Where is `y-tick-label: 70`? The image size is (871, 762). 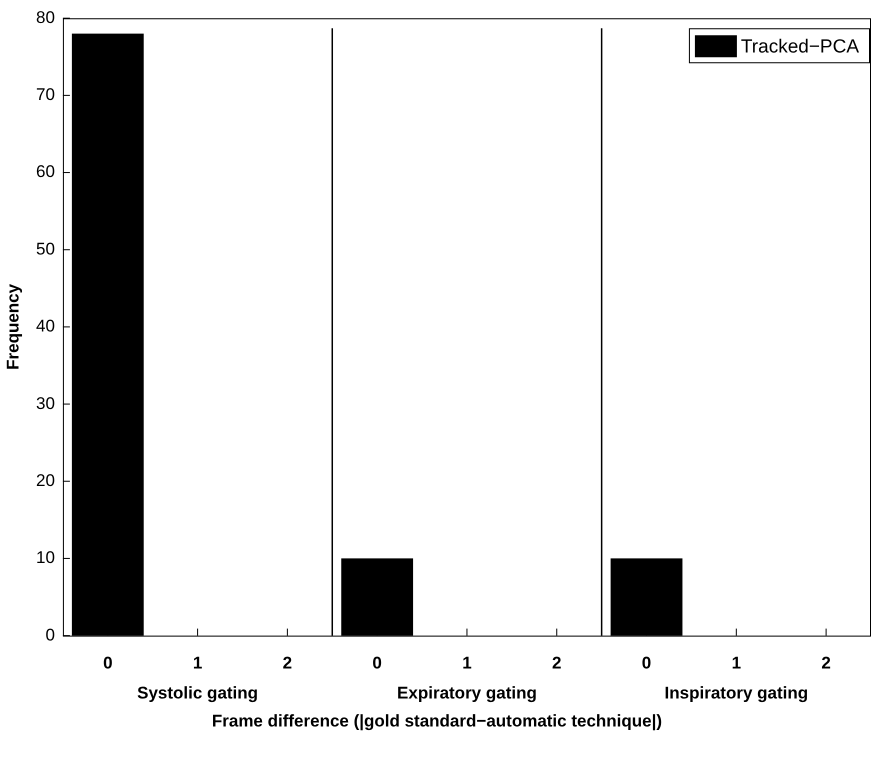 y-tick-label: 70 is located at coordinates (45, 94).